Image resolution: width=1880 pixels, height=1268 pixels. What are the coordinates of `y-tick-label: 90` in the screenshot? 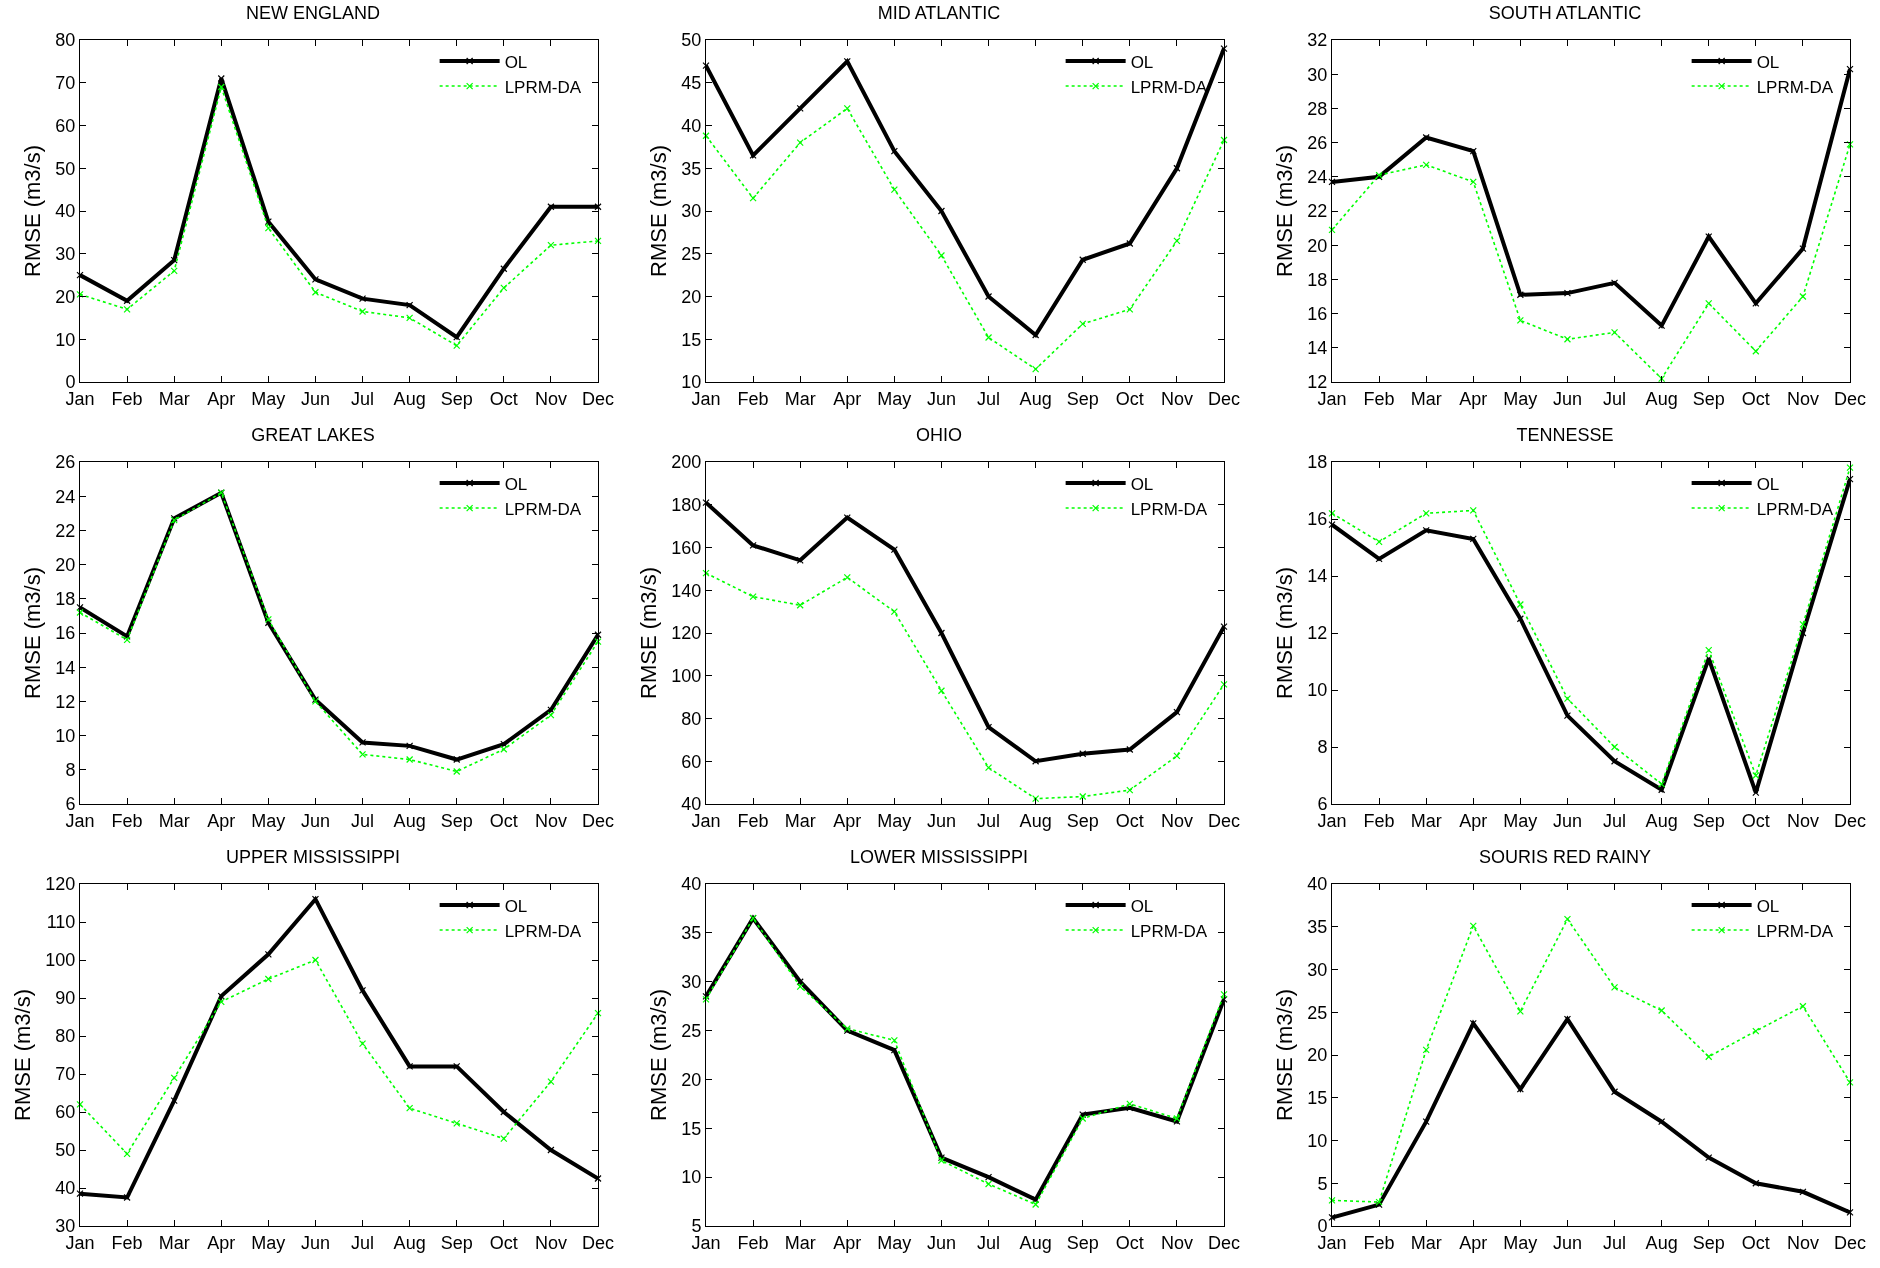 It's located at (65, 998).